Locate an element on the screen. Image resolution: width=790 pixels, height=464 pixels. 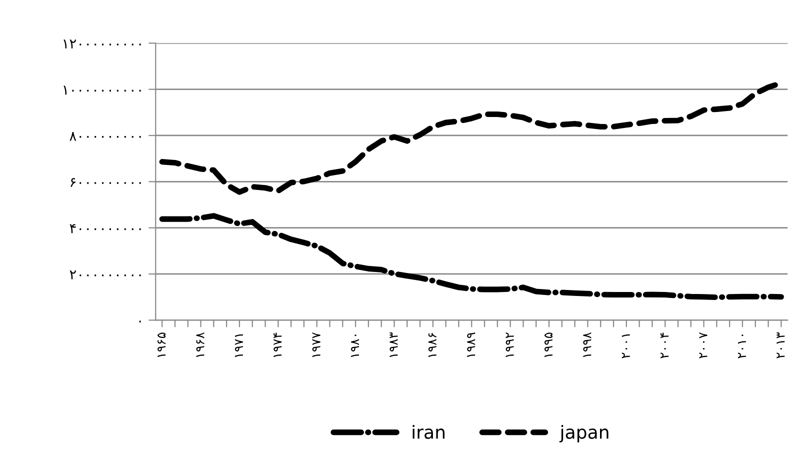
x-tick-label: ۱۹۹۸ is located at coordinates (587, 345).